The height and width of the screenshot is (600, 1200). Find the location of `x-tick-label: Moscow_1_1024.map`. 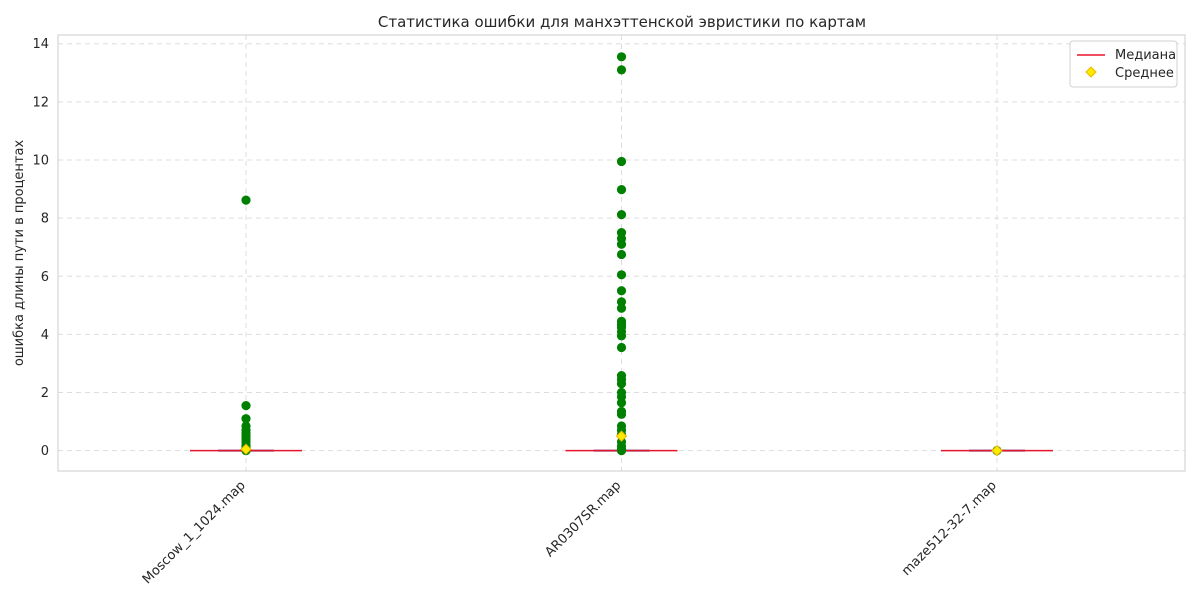

x-tick-label: Moscow_1_1024.map is located at coordinates (194, 532).